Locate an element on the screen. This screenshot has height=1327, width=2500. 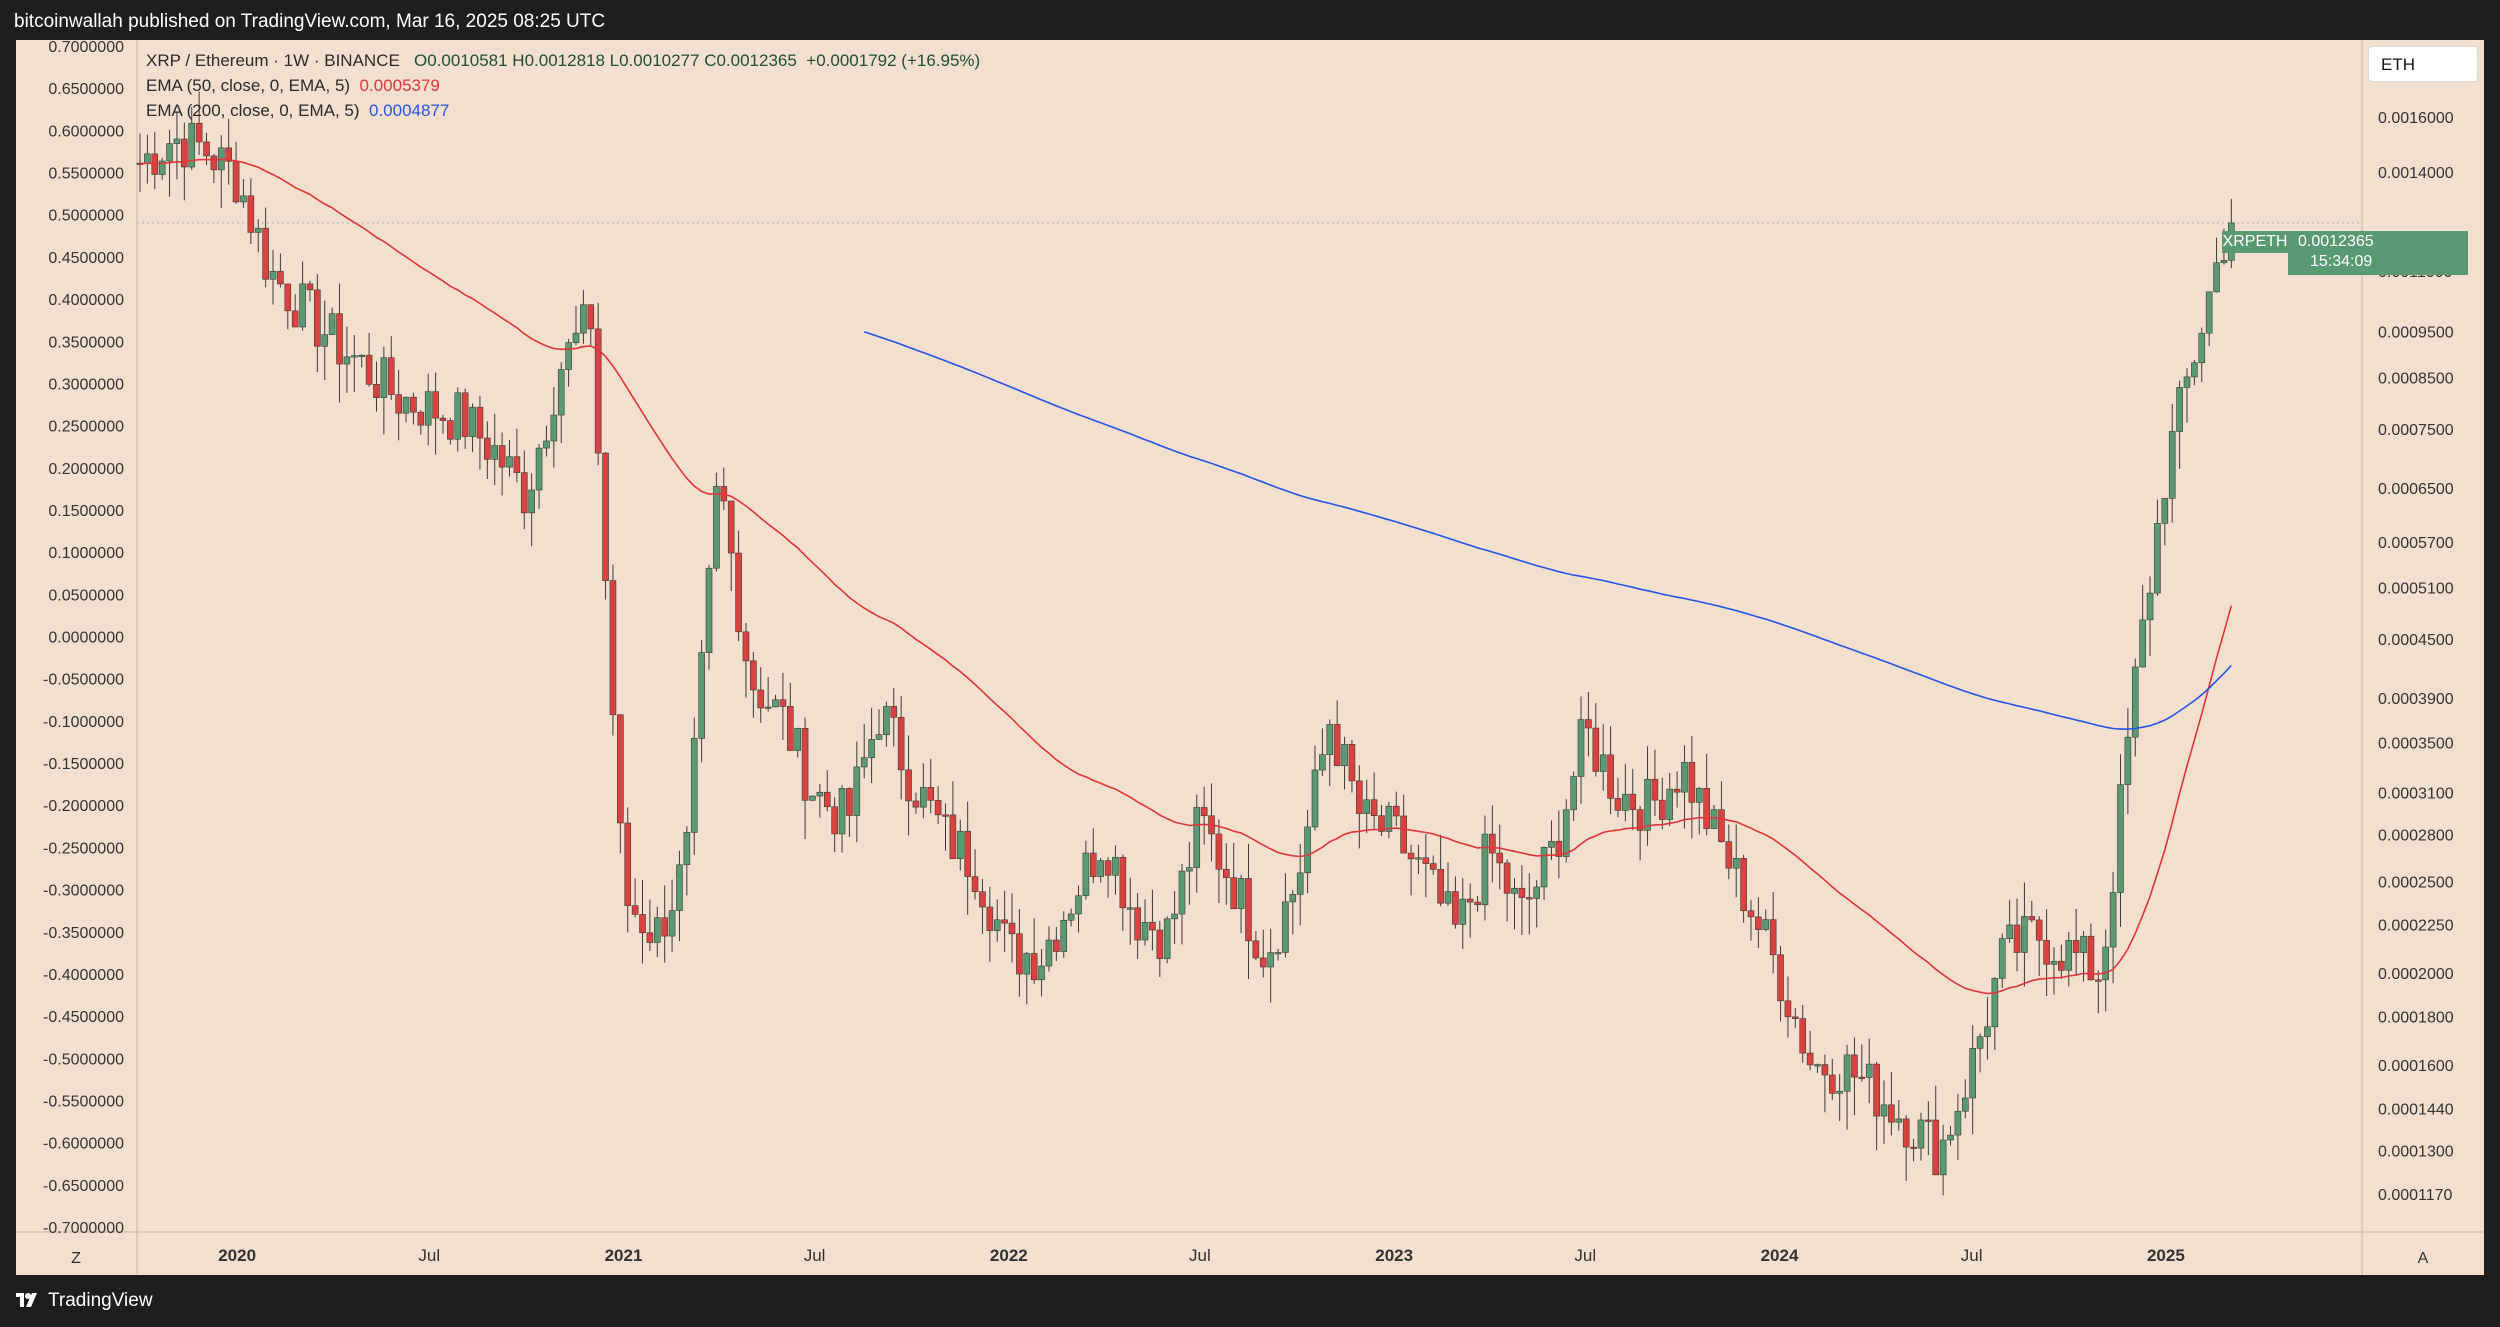
right-axis-tick: 0.0001440 is located at coordinates (2416, 1110).